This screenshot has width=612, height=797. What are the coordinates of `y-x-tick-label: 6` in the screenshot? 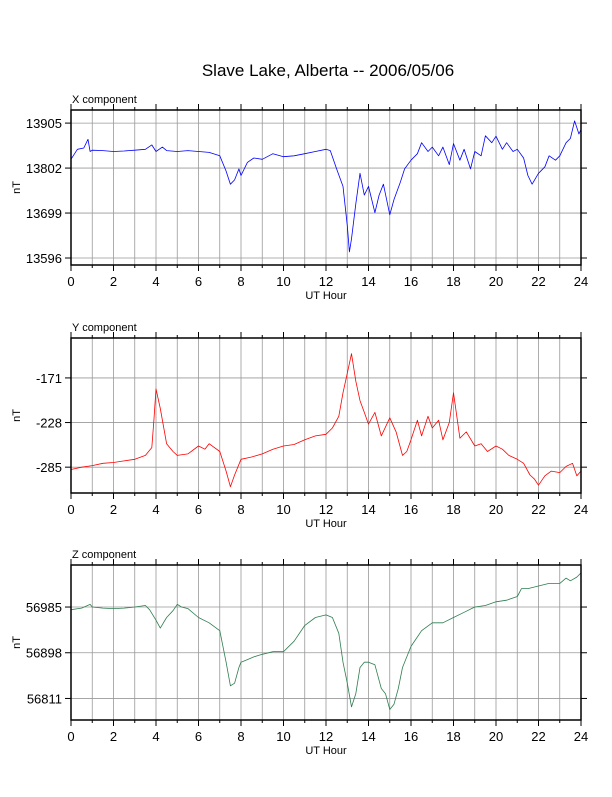 It's located at (198, 509).